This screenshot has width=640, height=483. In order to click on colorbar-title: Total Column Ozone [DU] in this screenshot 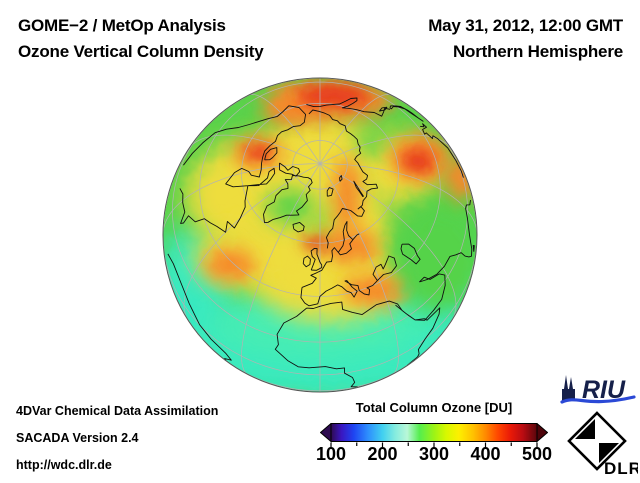, I will do `click(434, 407)`.